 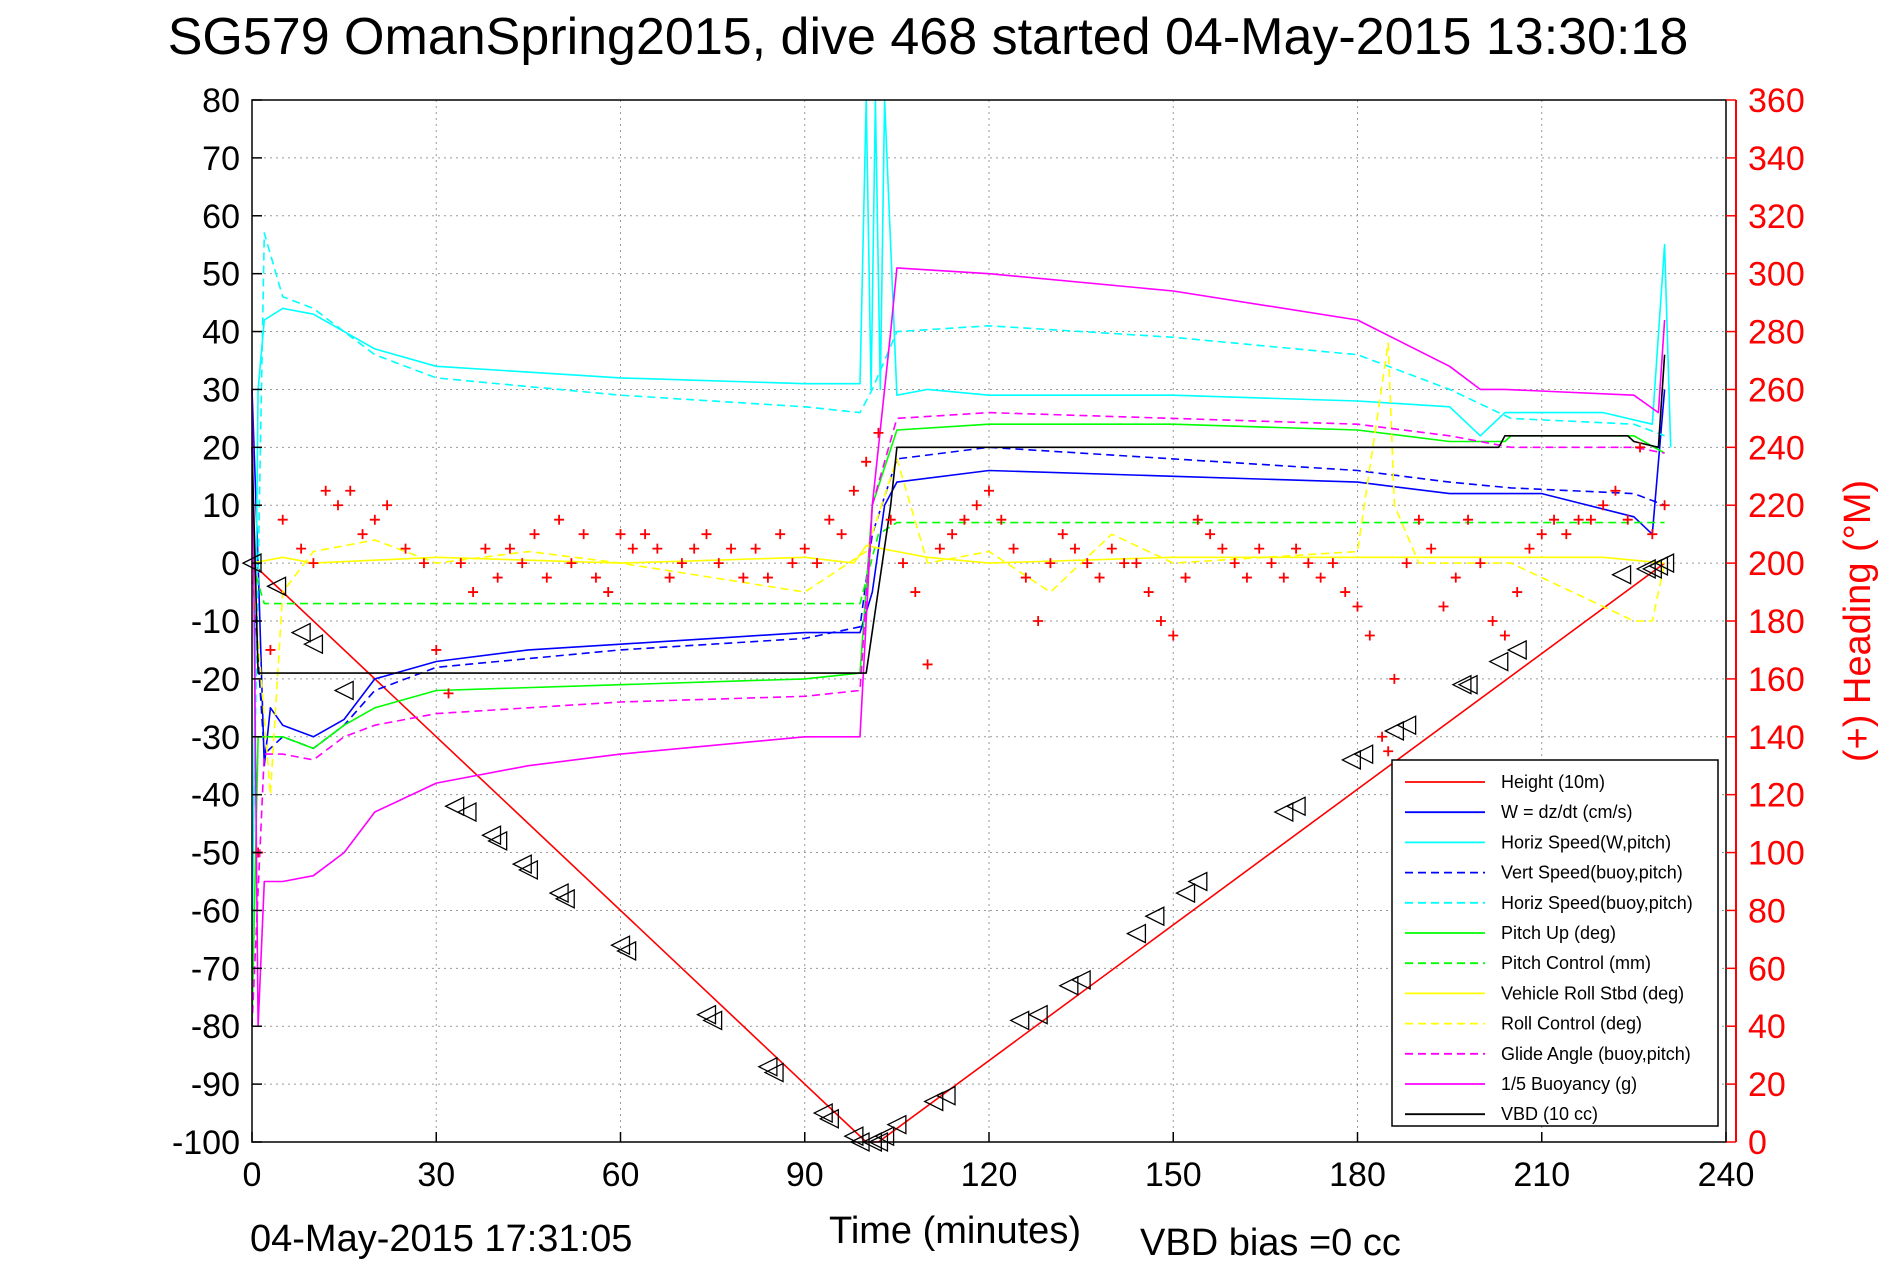 What do you see at coordinates (252, 1175) in the screenshot?
I see `x-tick-label: 0` at bounding box center [252, 1175].